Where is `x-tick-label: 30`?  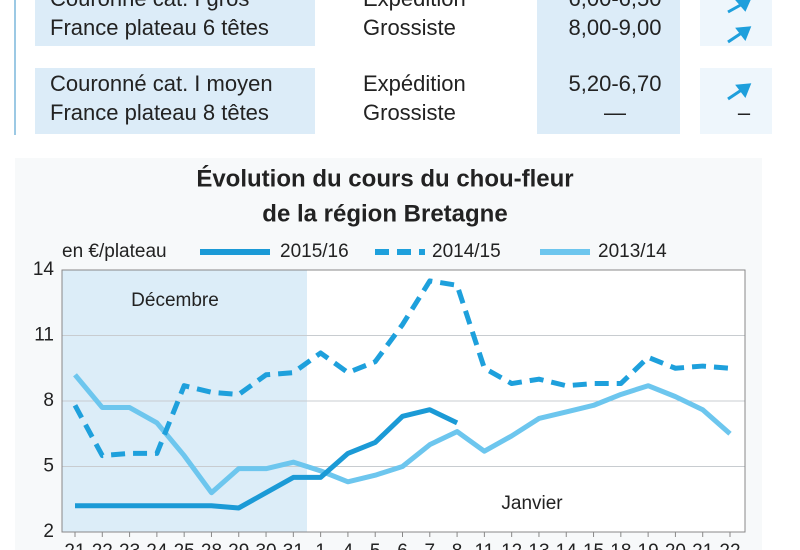 x-tick-label: 30 is located at coordinates (265, 545).